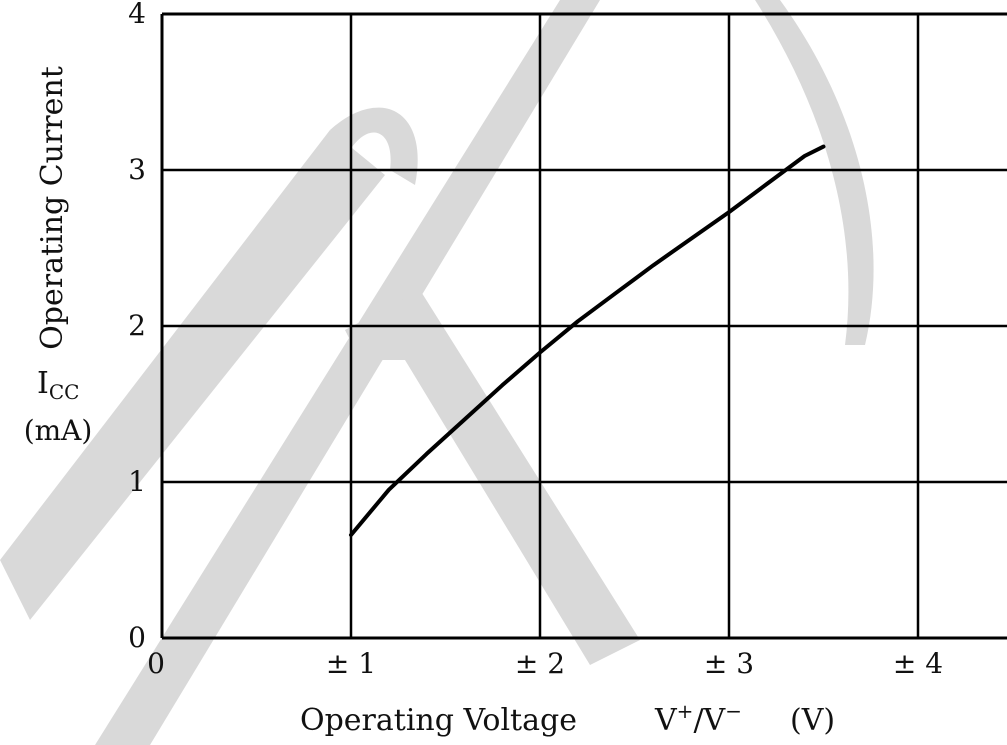 The width and height of the screenshot is (1007, 745). Describe the element at coordinates (709, 720) in the screenshot. I see `x-axis-slash-v: /V` at that location.